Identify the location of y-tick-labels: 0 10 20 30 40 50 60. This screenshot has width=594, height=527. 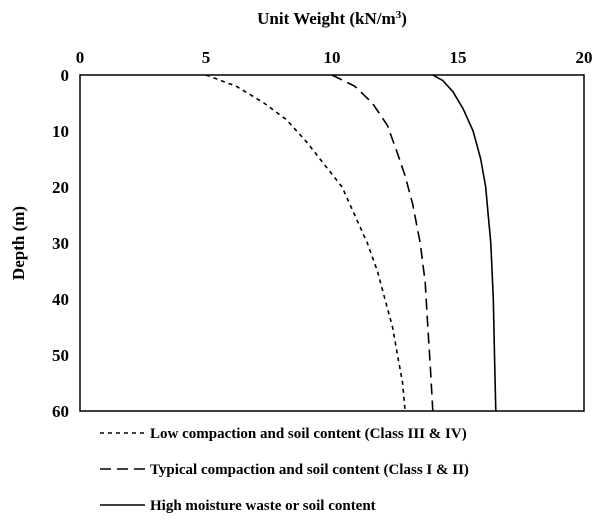
(60, 243).